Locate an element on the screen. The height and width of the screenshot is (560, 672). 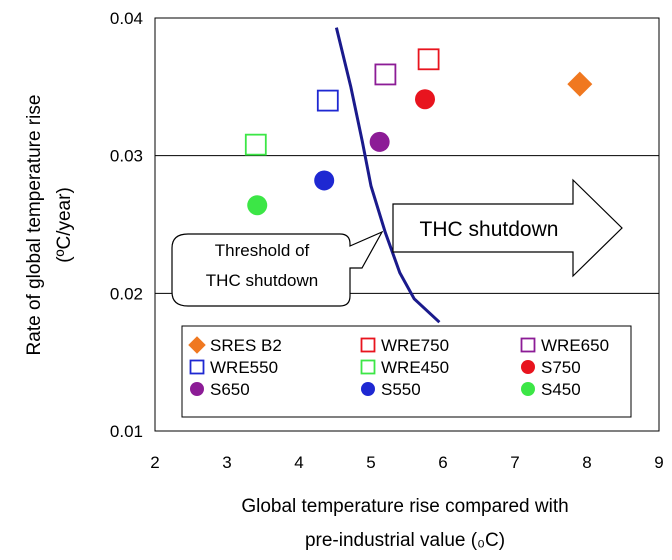
legend-label-s650: S650 is located at coordinates (230, 389).